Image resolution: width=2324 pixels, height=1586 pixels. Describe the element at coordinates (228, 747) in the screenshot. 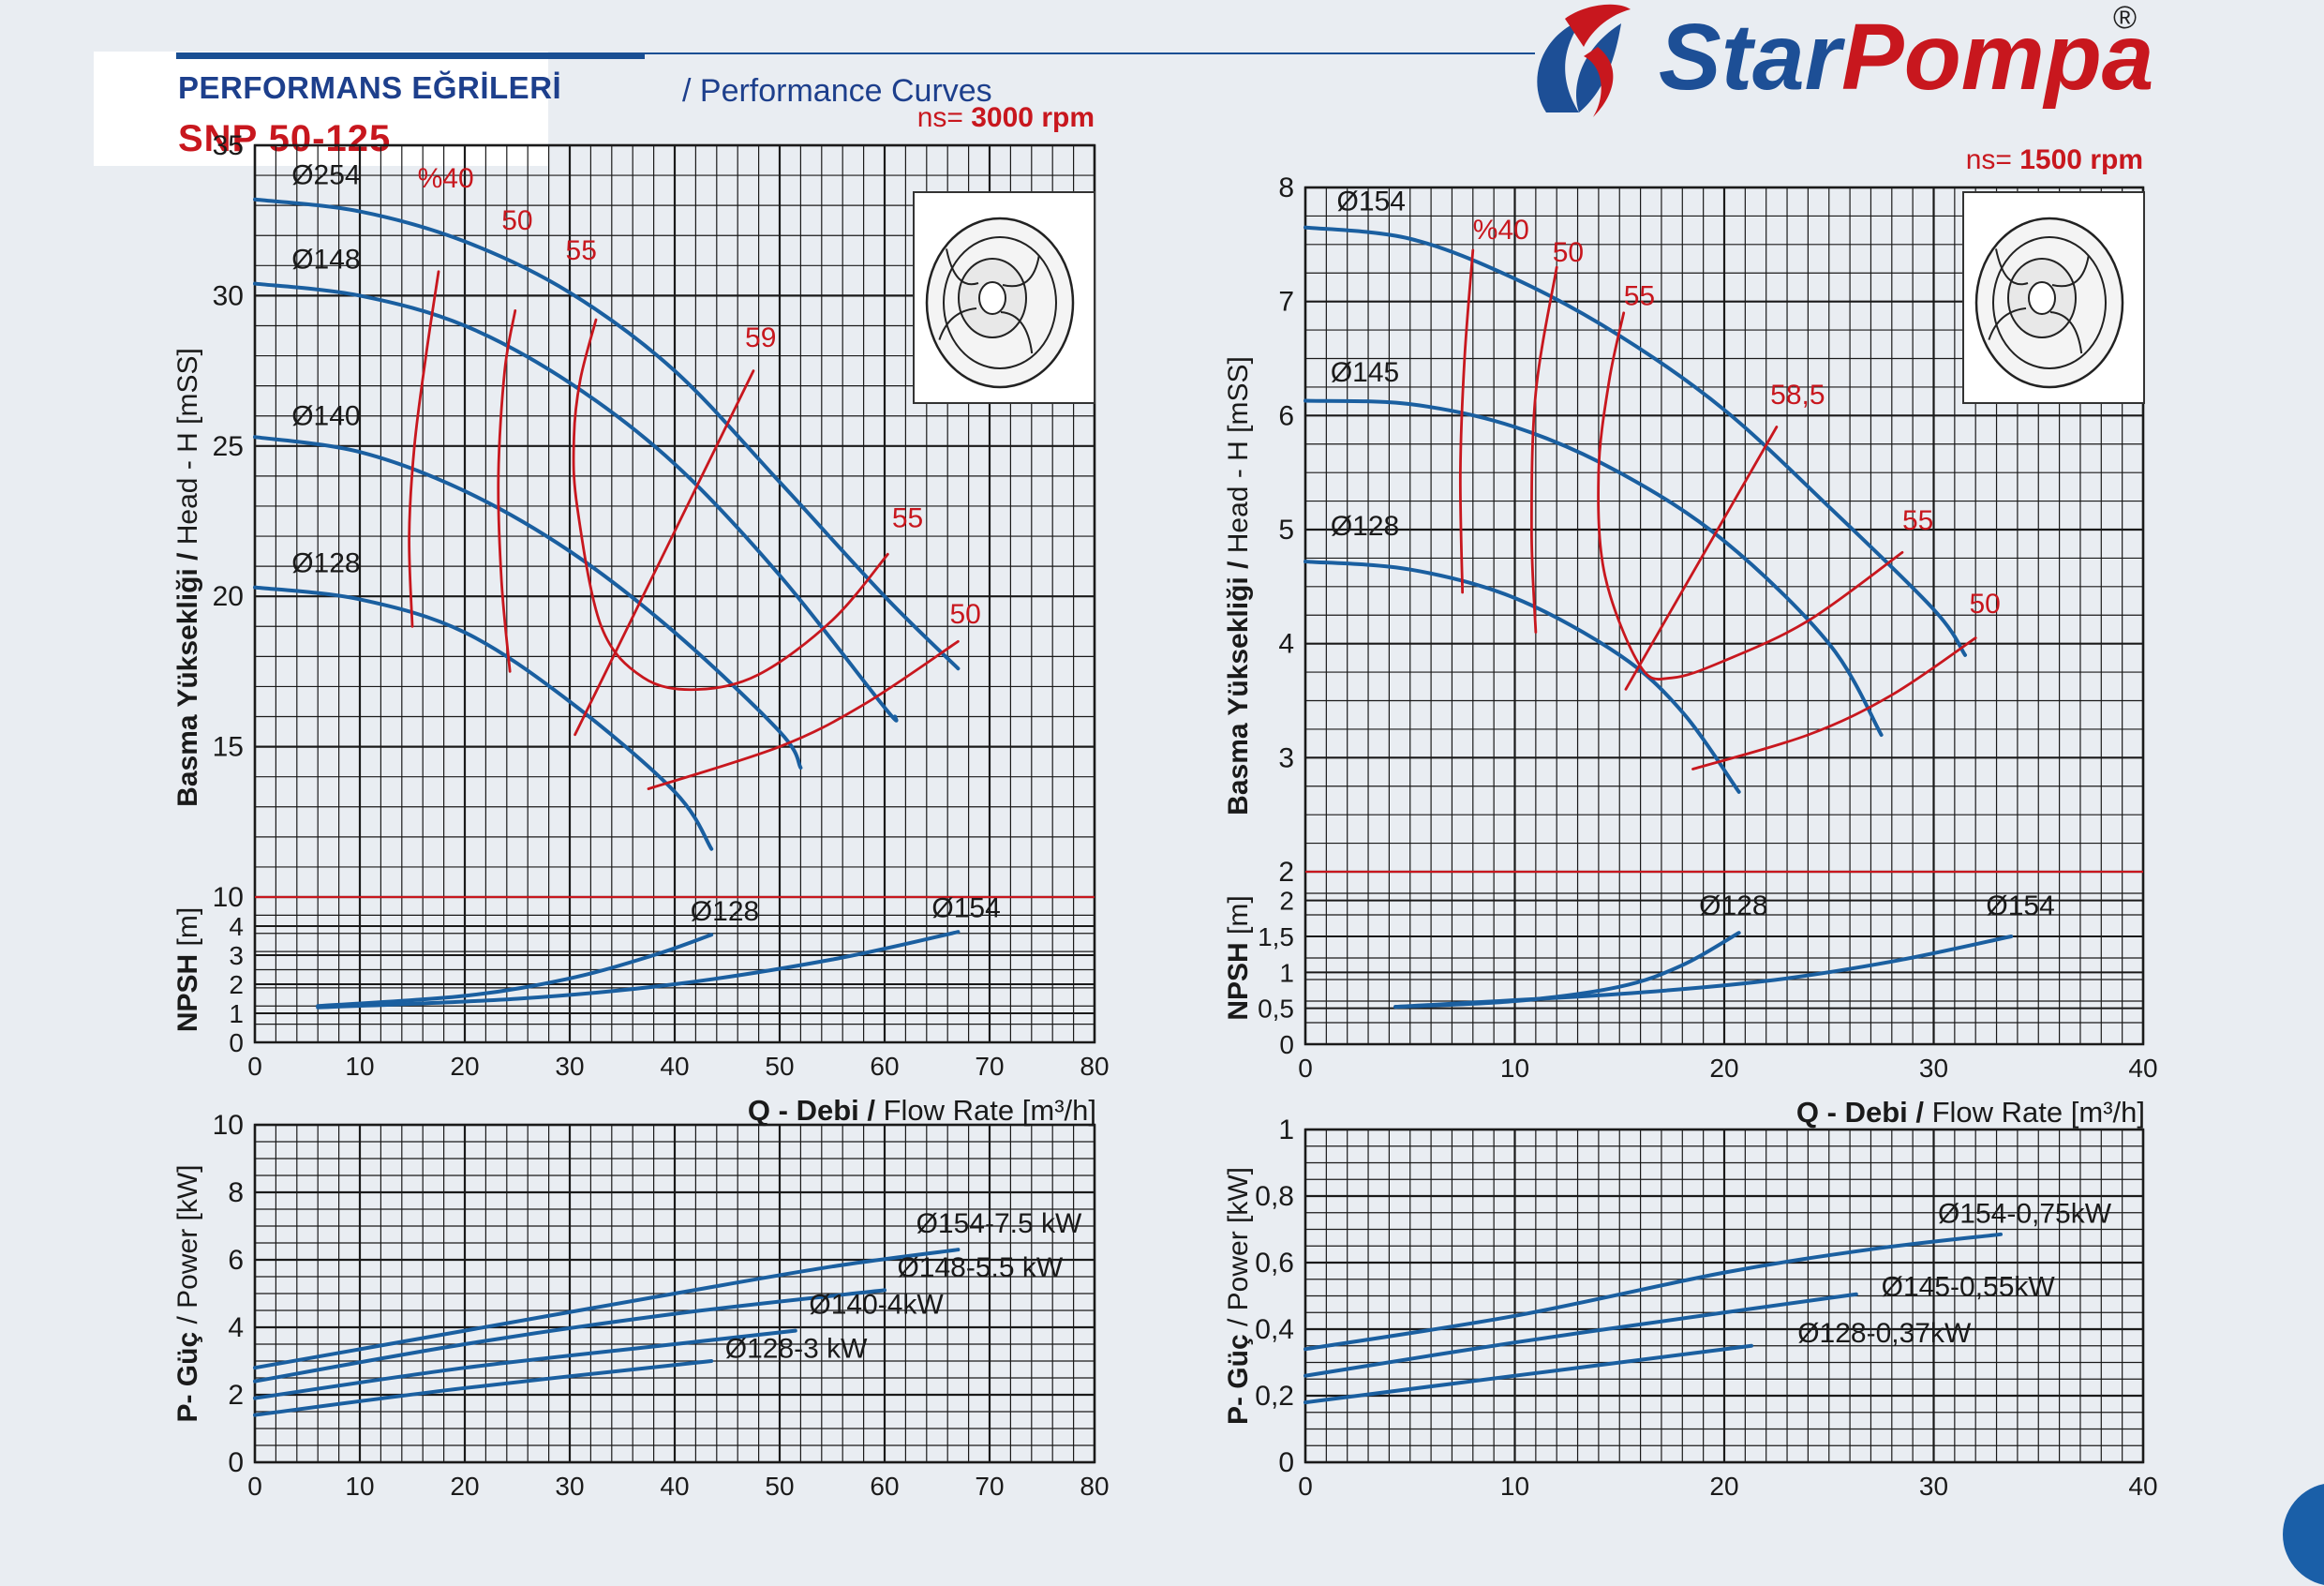

I see `y-tick-label: 15` at that location.